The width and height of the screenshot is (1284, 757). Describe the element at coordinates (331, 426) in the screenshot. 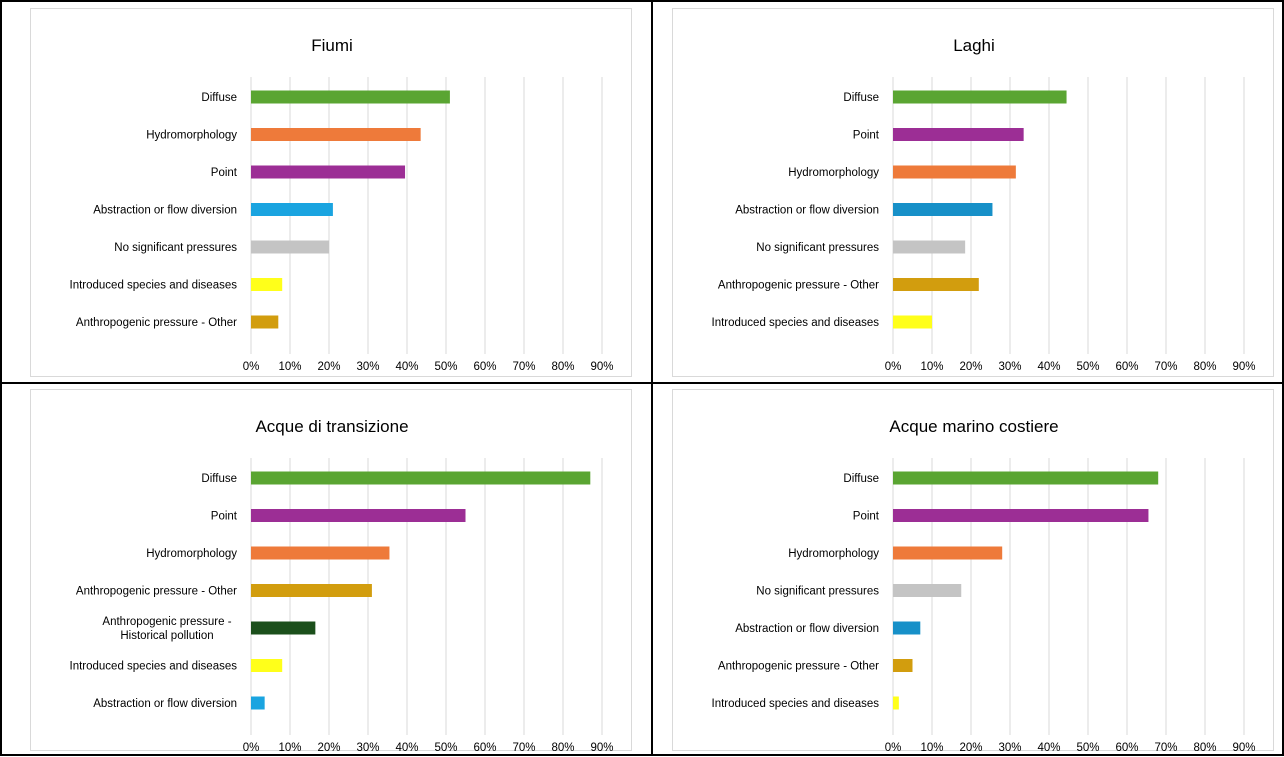

I see `chart-title: Acque di transizione` at that location.